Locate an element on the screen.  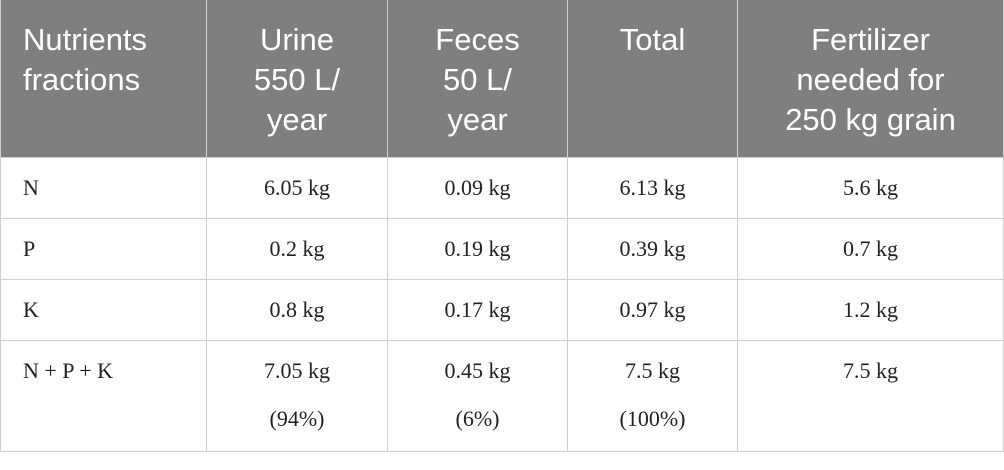
cell-line: 550 L/ is located at coordinates (297, 79).